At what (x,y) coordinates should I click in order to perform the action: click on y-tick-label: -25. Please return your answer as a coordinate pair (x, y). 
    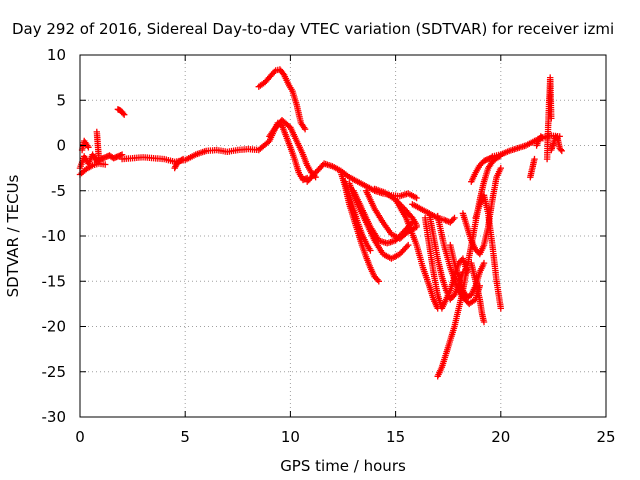
    Looking at the image, I should click on (54, 372).